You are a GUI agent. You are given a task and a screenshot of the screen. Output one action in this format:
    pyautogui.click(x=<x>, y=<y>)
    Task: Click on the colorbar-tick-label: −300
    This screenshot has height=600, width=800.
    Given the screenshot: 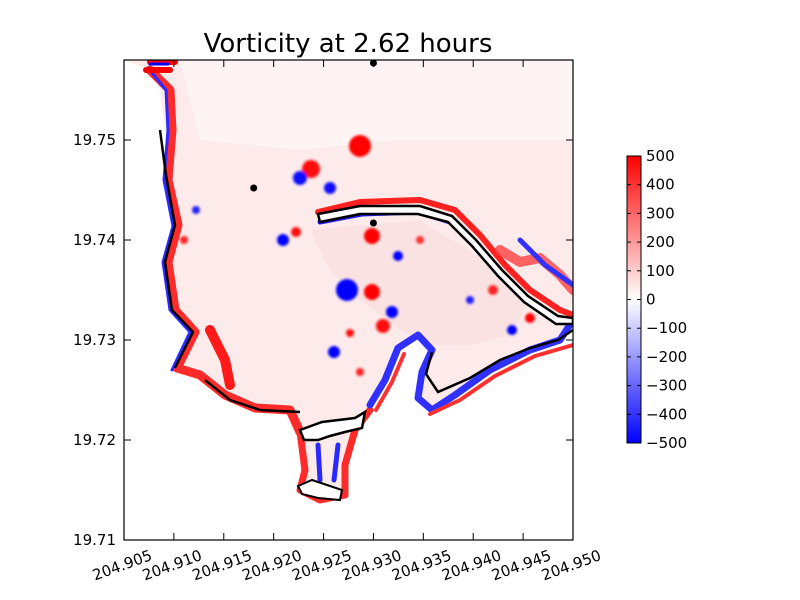 What is the action you would take?
    pyautogui.click(x=666, y=386)
    